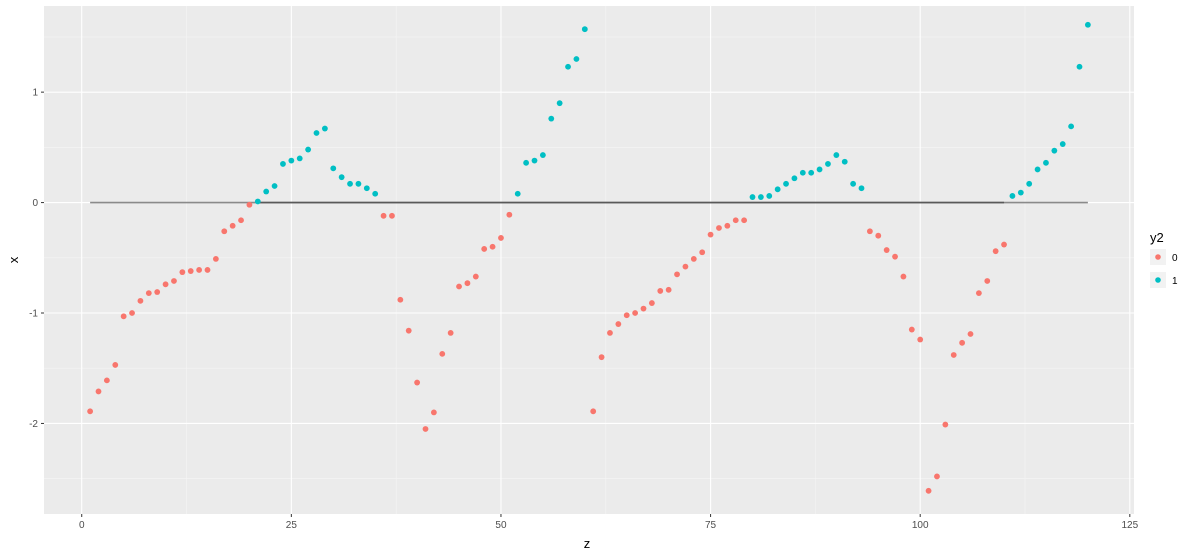  What do you see at coordinates (609, 522) in the screenshot?
I see `x-axis-ticks: 0 25 50 75 100 125` at bounding box center [609, 522].